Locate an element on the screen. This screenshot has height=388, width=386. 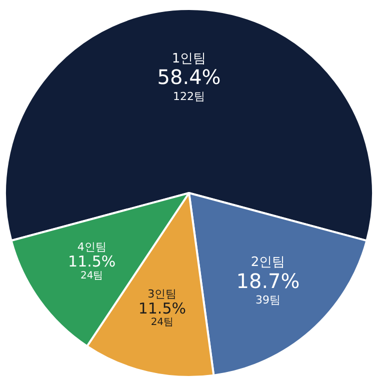
text: 122팀 is located at coordinates (189, 96).